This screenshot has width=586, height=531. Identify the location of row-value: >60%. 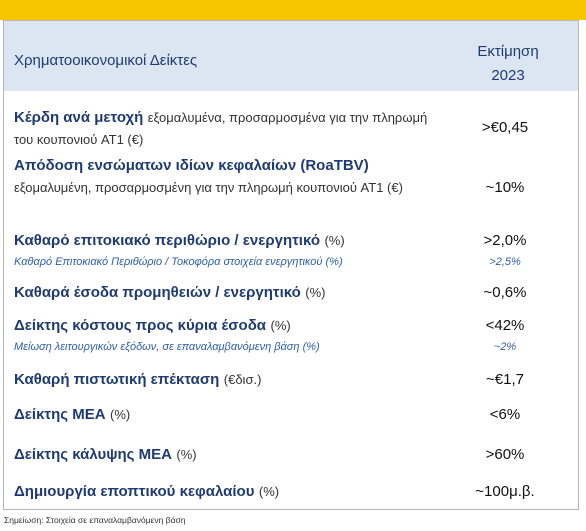
(505, 454).